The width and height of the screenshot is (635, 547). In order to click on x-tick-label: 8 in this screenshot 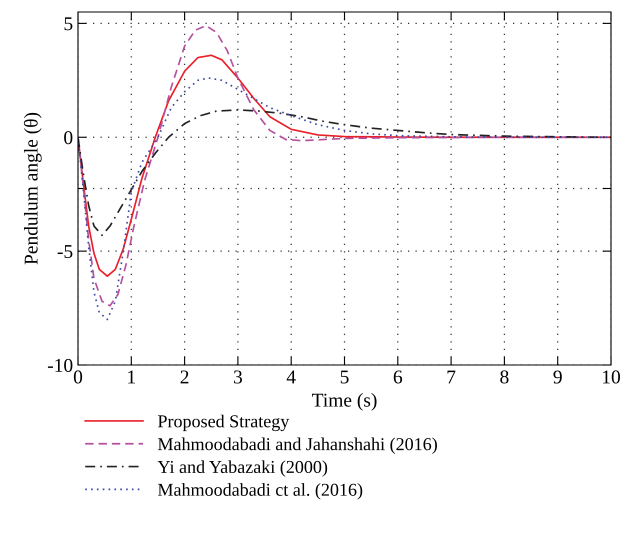, I will do `click(504, 377)`.